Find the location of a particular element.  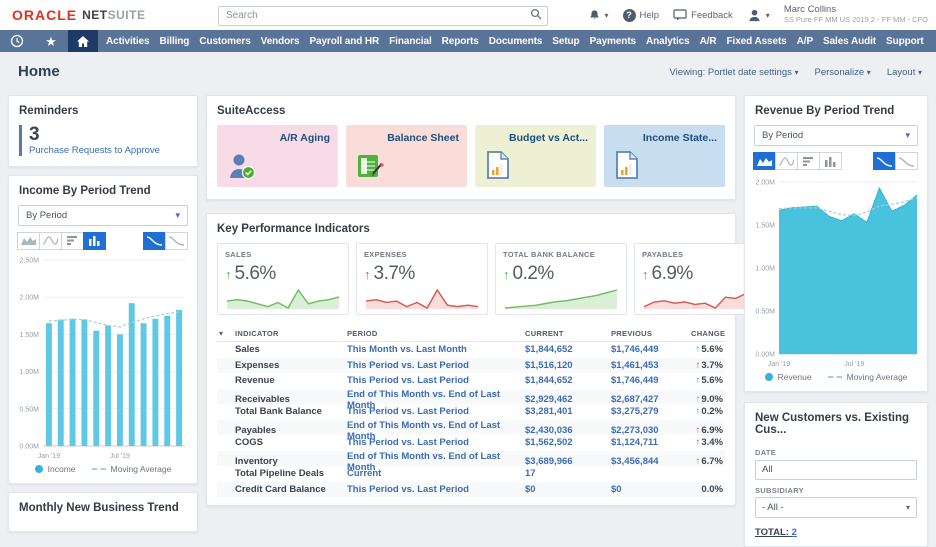

viewing-portlet-date-settings-menu: Viewing: Portlet date settings ▾ is located at coordinates (734, 72).